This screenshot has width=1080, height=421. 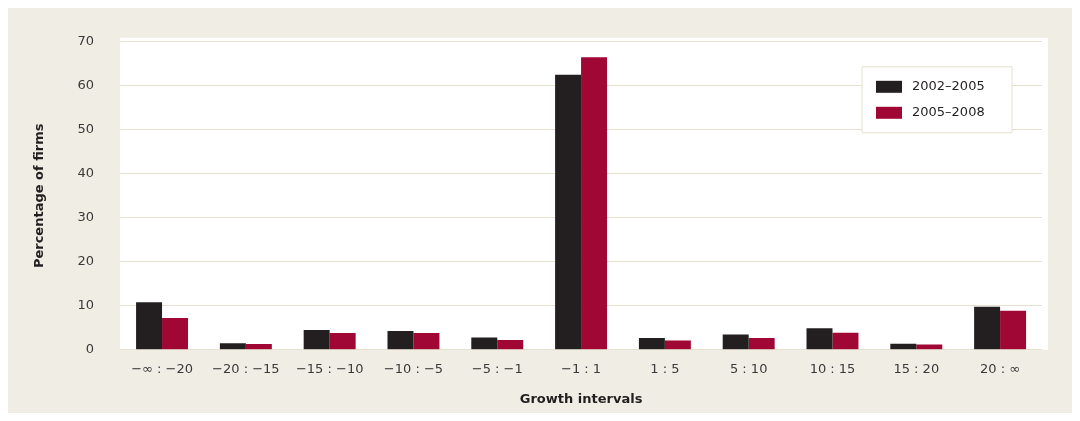 I want to click on y-tick-label: 60, so click(x=86, y=85).